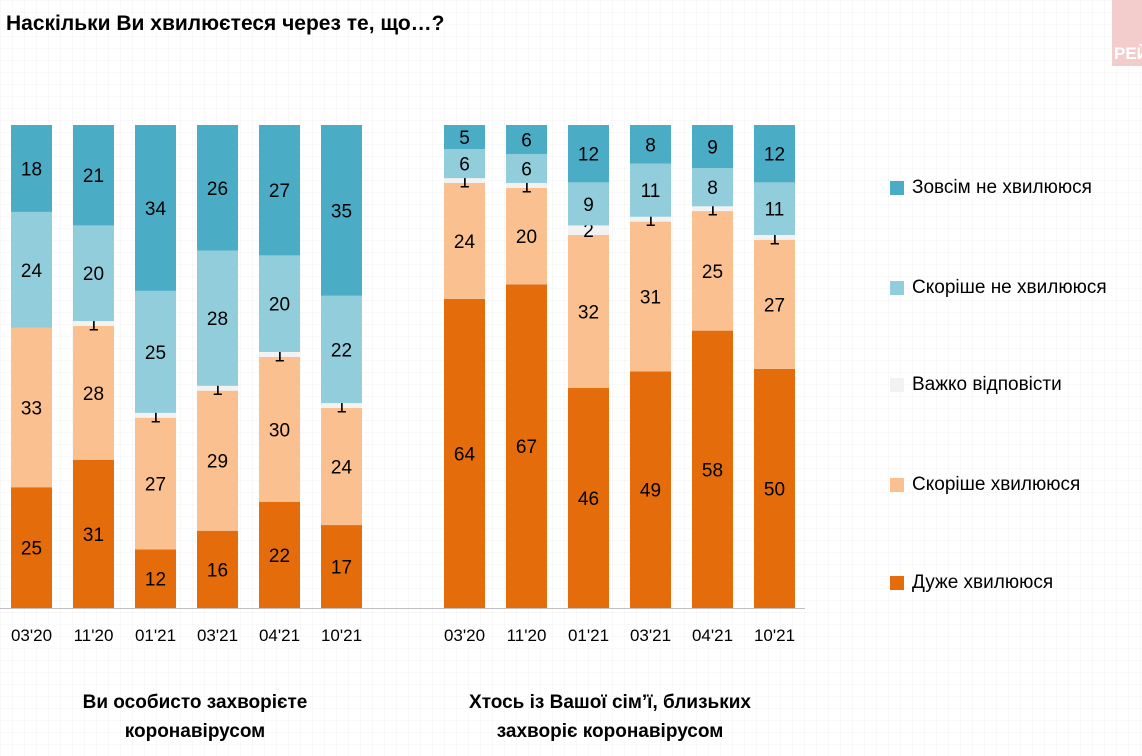  Describe the element at coordinates (31, 635) in the screenshot. I see `x-tick-label: 03'20` at that location.